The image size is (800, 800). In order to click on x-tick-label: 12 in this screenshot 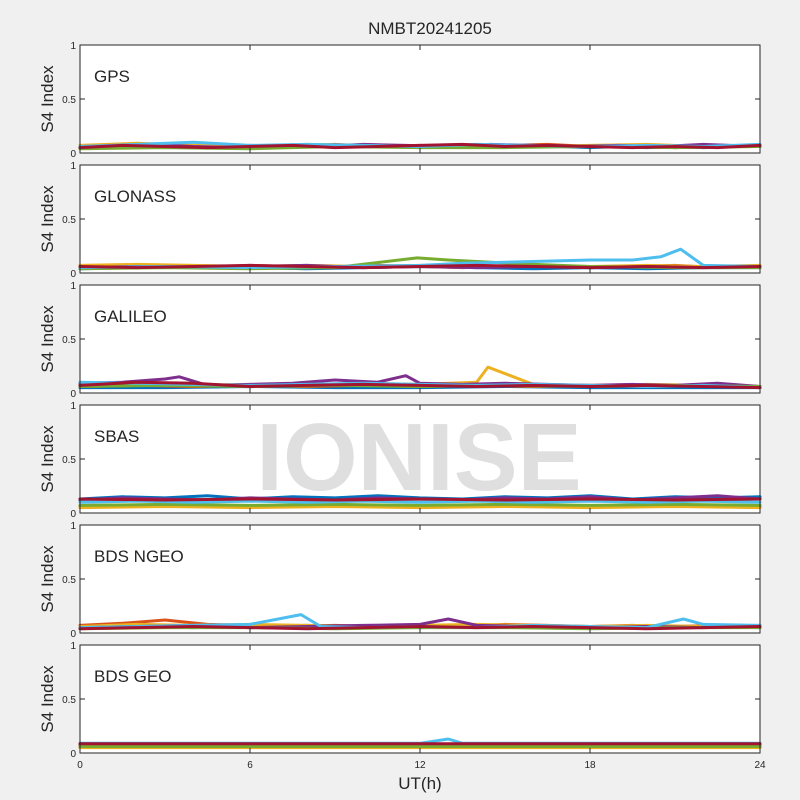, I will do `click(420, 765)`.